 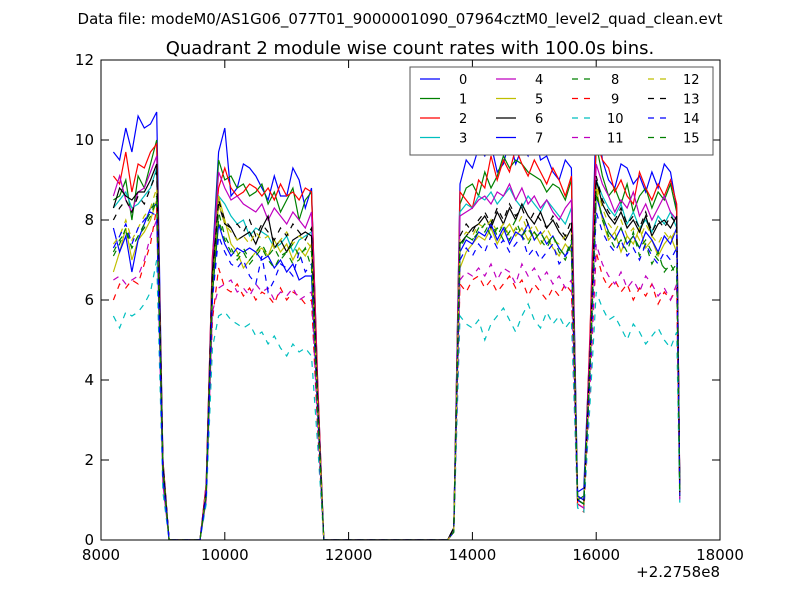 What do you see at coordinates (349, 555) in the screenshot?
I see `x-tick-label: 12000` at bounding box center [349, 555].